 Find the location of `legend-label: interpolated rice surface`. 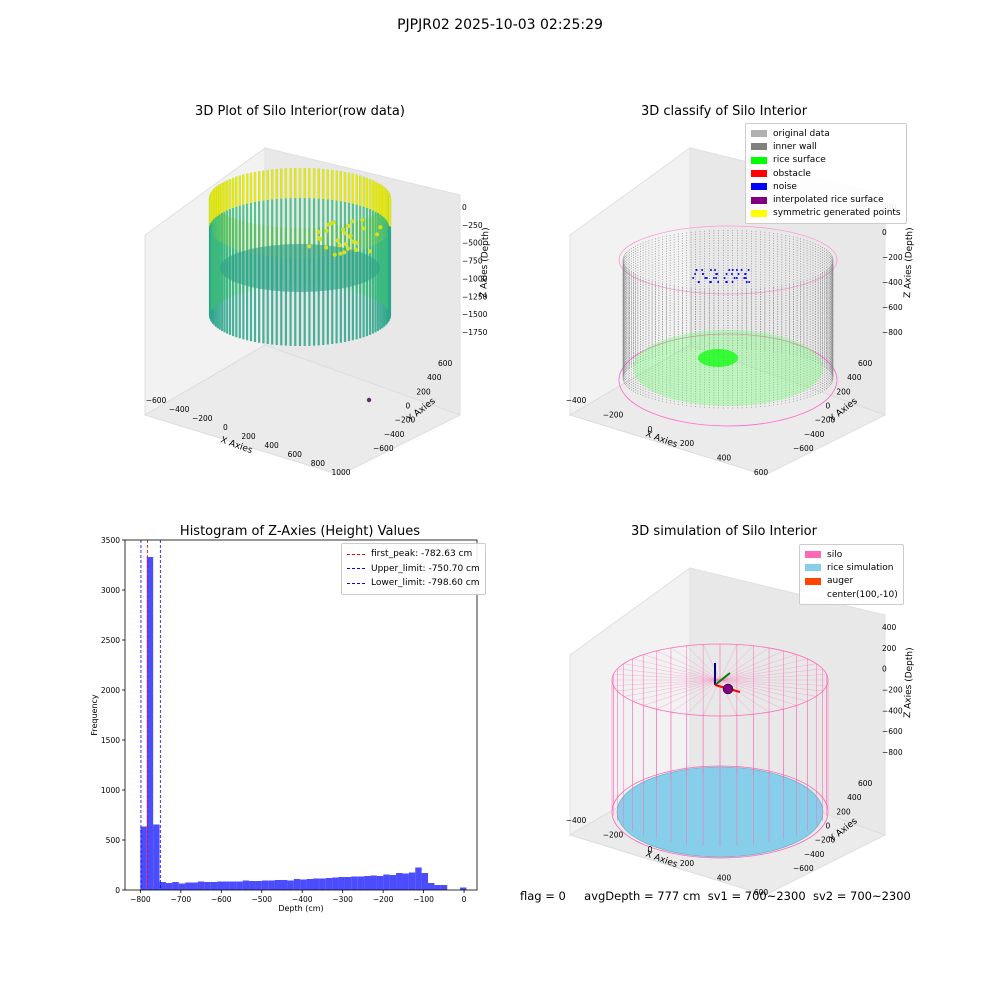

legend-label: interpolated rice surface is located at coordinates (828, 200).